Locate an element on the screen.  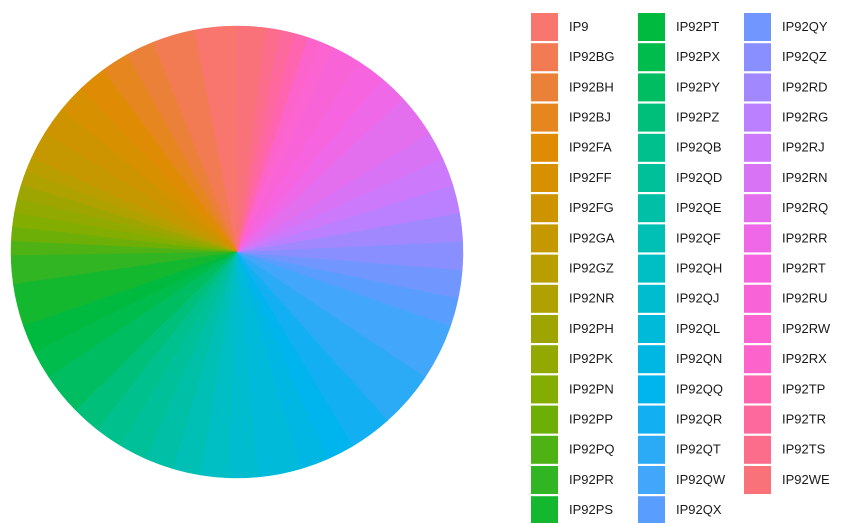
legend-label: IP92QX is located at coordinates (699, 509).